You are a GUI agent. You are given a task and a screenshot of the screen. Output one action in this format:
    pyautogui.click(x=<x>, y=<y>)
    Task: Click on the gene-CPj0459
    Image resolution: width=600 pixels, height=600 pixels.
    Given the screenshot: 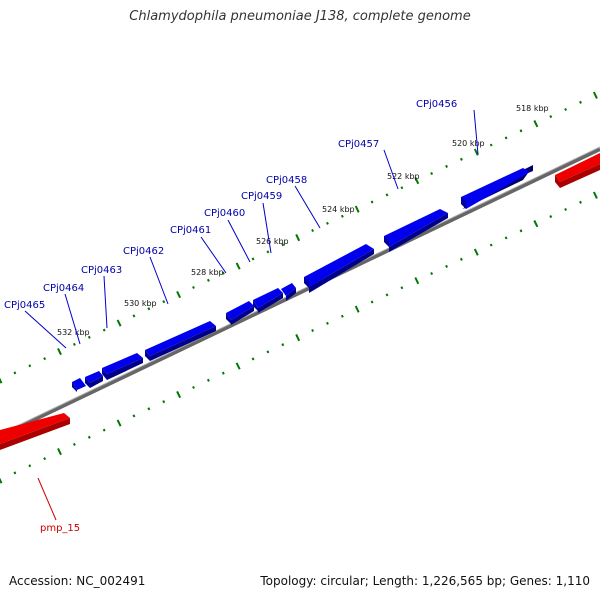 What is the action you would take?
    pyautogui.click(x=288, y=292)
    